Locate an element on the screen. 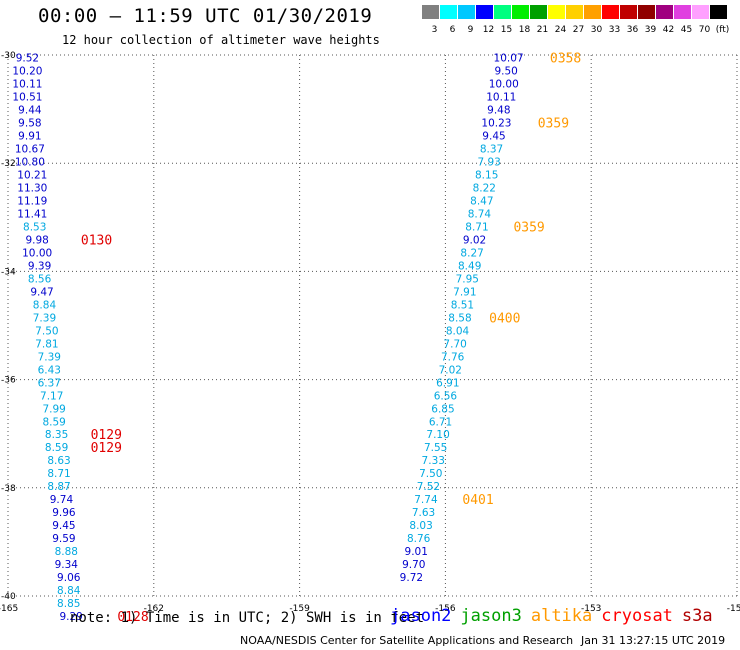  swh-point-west-4: 9.44 is located at coordinates (30, 111).